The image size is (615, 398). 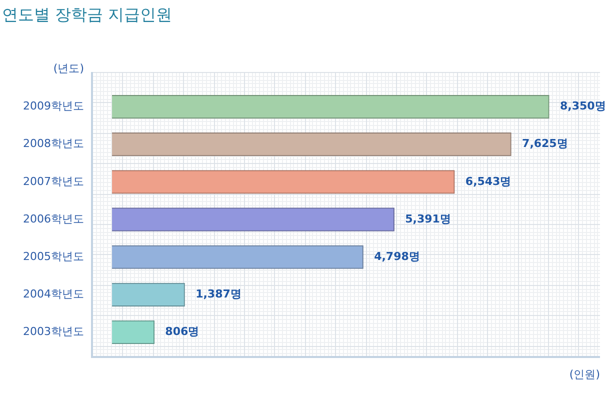 What do you see at coordinates (545, 143) in the screenshot?
I see `data-label: 7,625명` at bounding box center [545, 143].